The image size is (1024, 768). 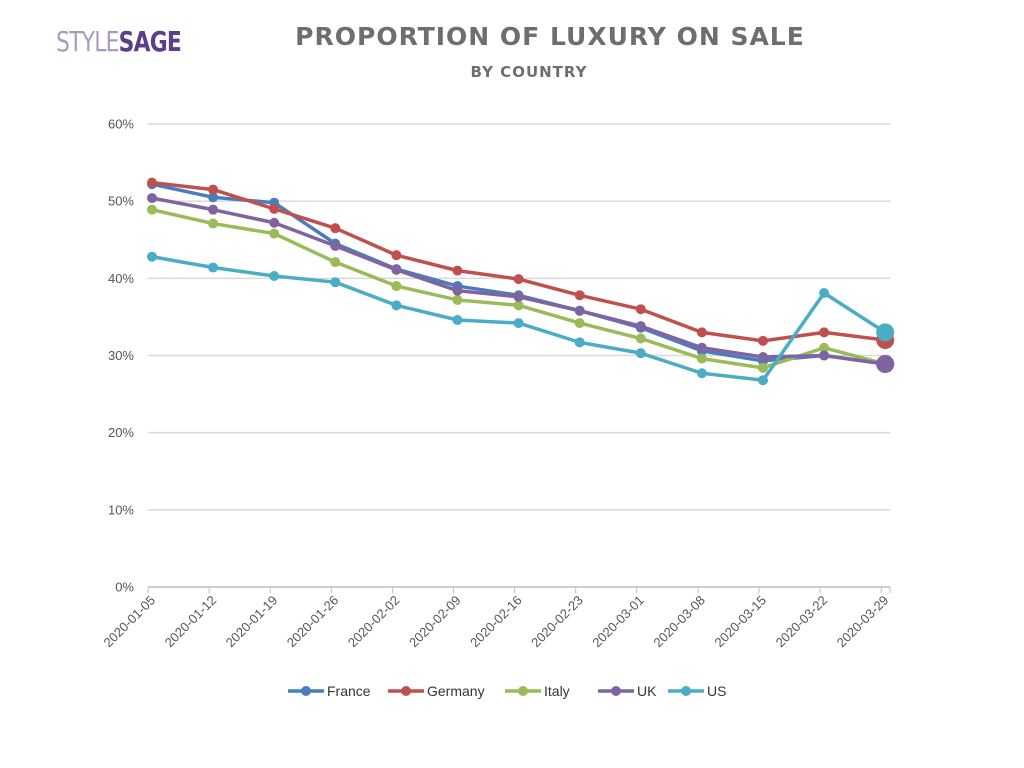 I want to click on y-tick-label: 20%, so click(x=121, y=432).